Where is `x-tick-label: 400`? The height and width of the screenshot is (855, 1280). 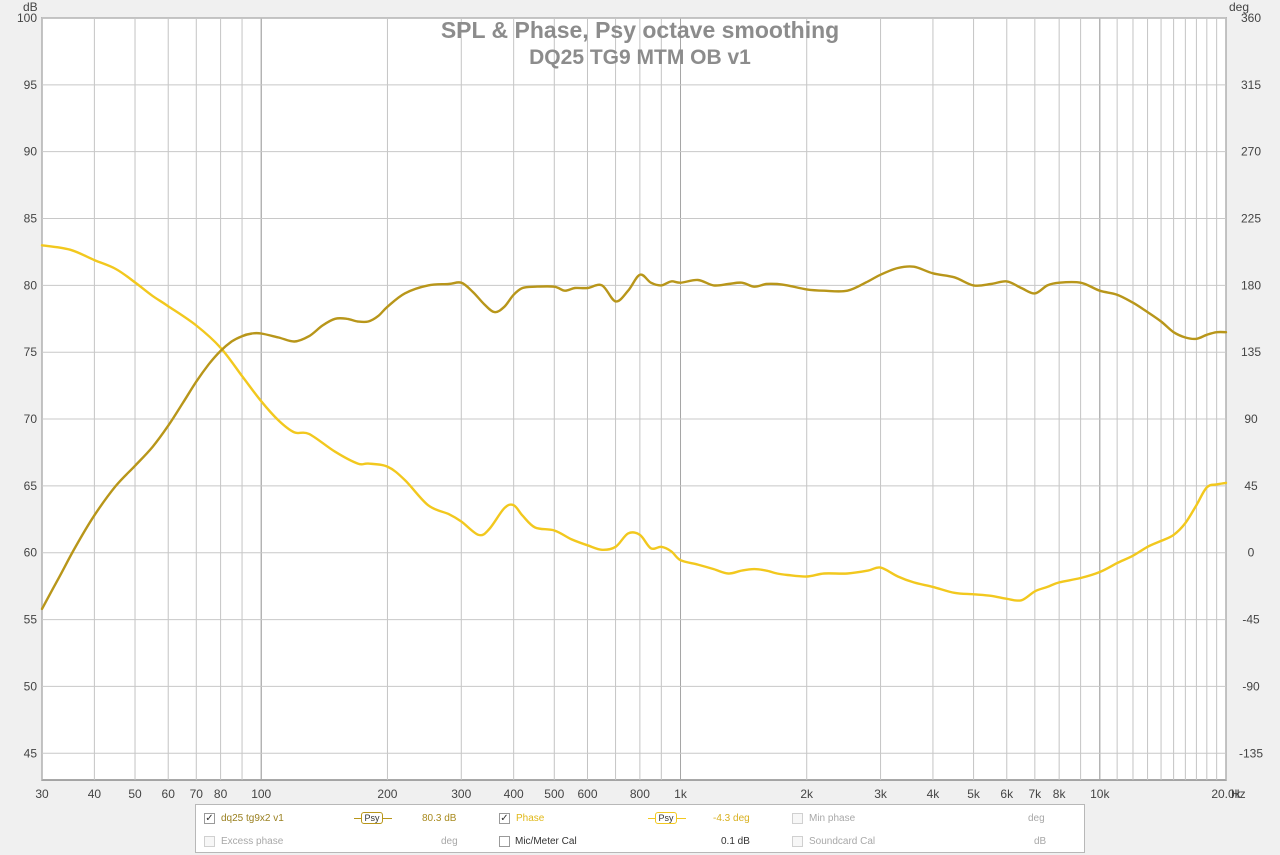
x-tick-label: 400 is located at coordinates (514, 794).